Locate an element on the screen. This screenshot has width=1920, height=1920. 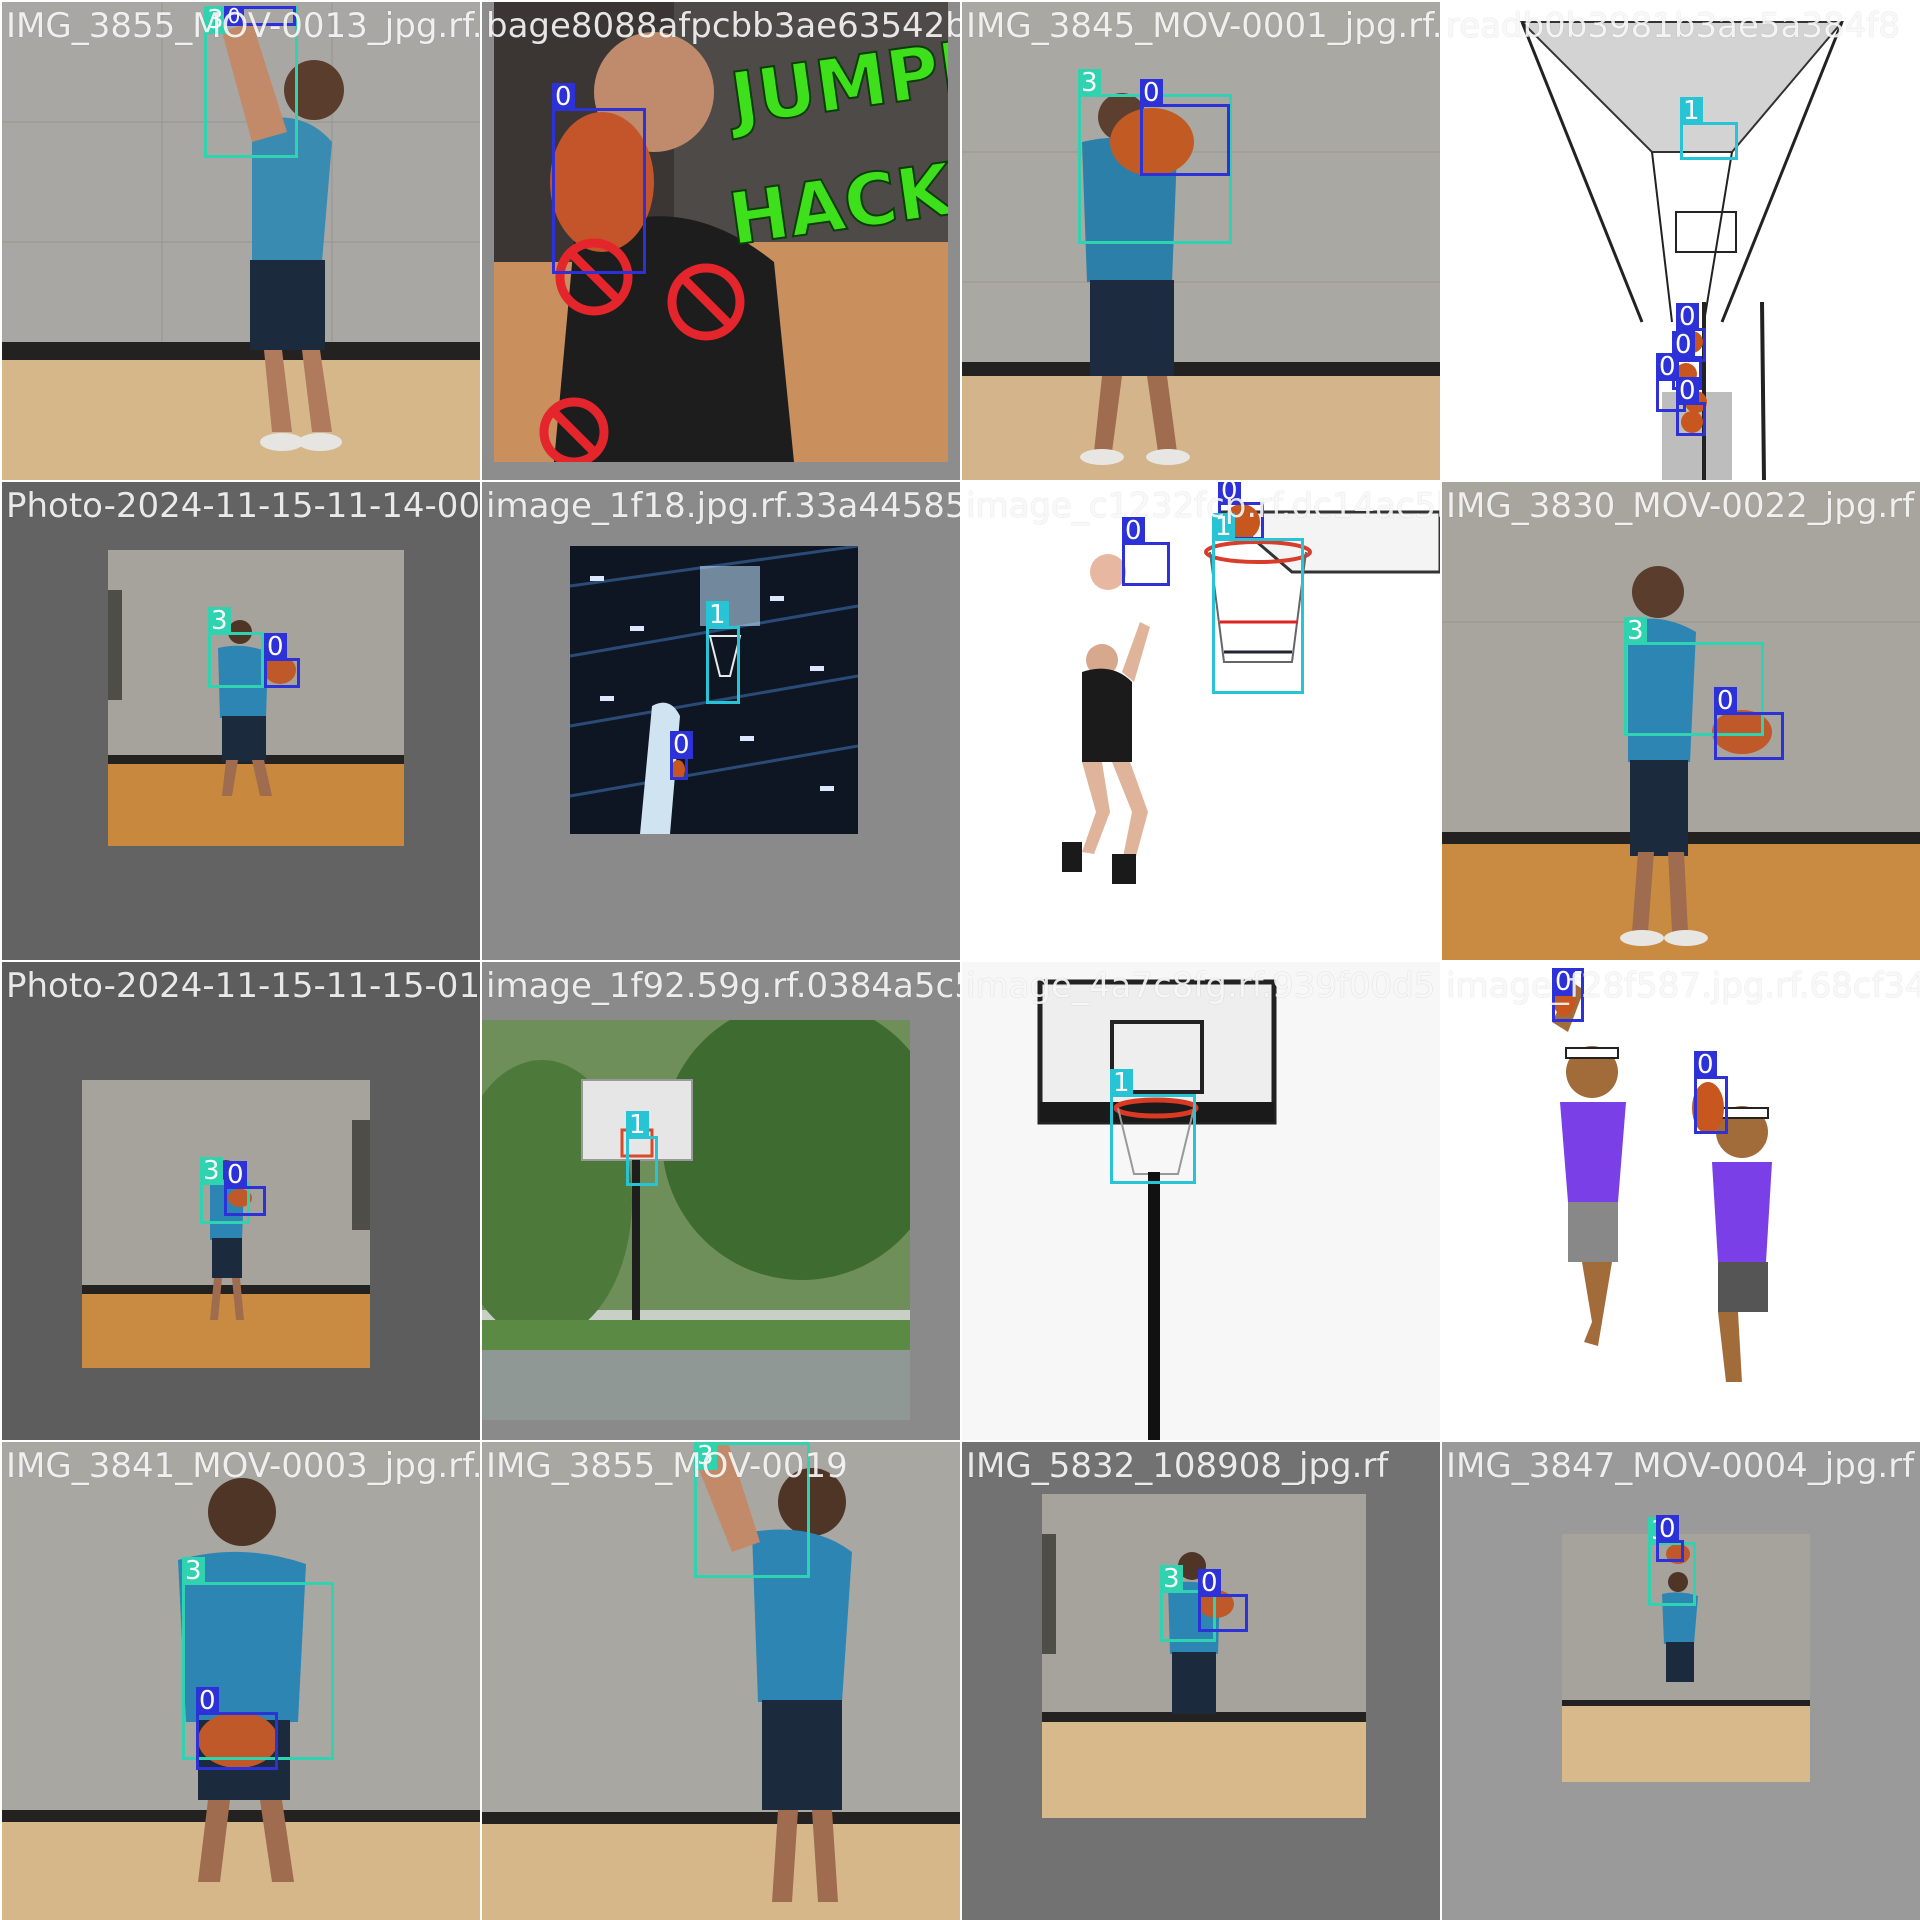
image-filename: readb0b3981b3ae5a384f8 is located at coordinates (1673, 26).